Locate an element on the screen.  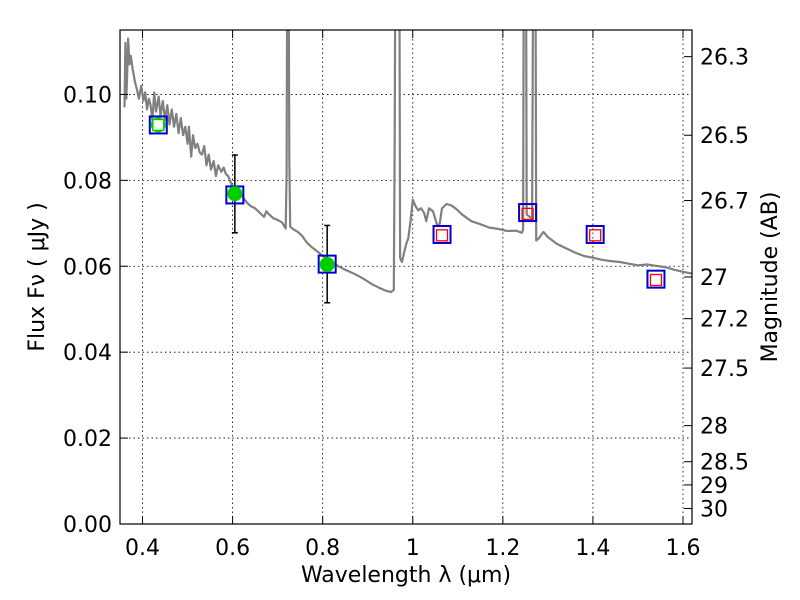
y-tick-label: 0.04 is located at coordinates (87, 353).